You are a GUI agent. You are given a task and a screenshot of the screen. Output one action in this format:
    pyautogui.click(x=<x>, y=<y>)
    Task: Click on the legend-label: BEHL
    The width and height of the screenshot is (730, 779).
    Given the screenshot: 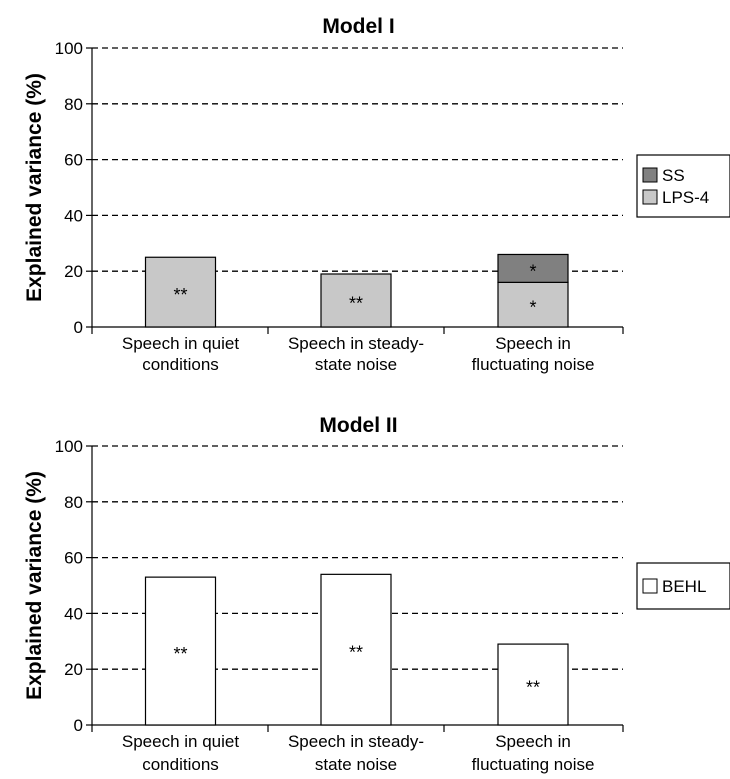 What is the action you would take?
    pyautogui.click(x=684, y=586)
    